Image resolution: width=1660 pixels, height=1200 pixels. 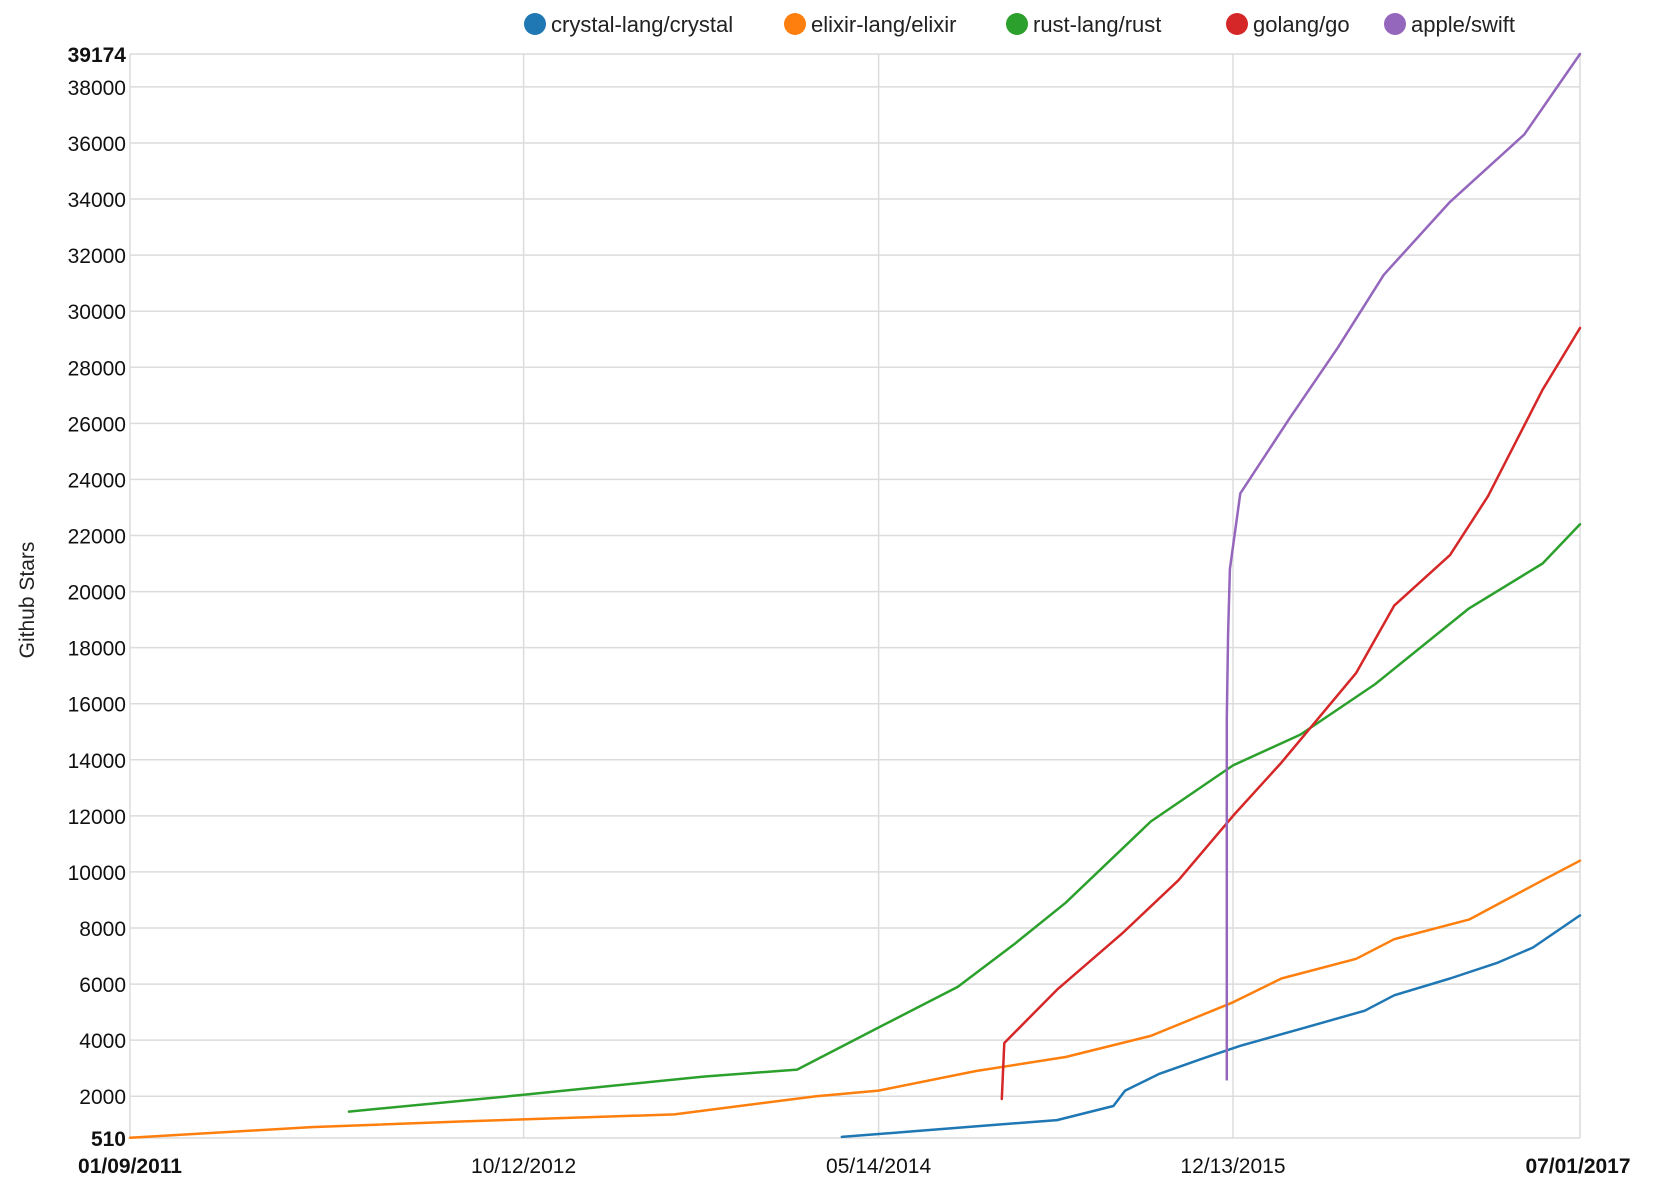 I want to click on y-tick-label: 10000, so click(x=97, y=873).